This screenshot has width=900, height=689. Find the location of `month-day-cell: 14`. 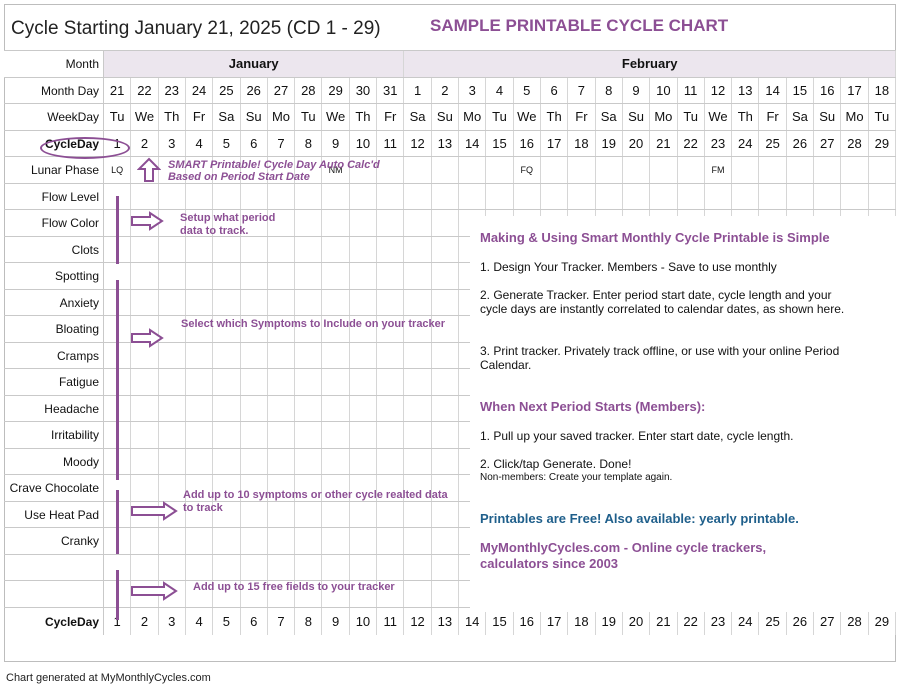

month-day-cell: 14 is located at coordinates (773, 90).